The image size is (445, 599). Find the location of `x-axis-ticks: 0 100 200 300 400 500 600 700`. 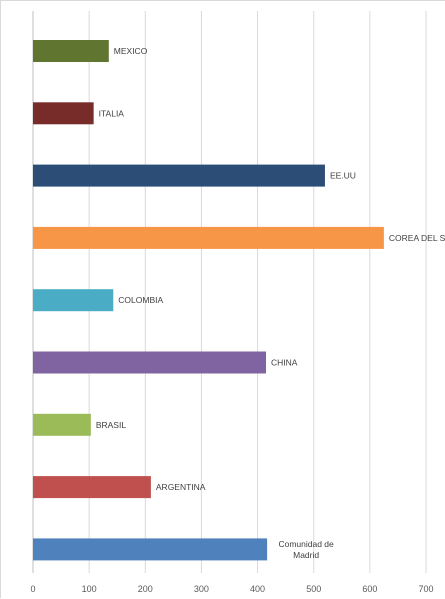

x-axis-ticks: 0 100 200 300 400 500 600 700 is located at coordinates (231, 589).